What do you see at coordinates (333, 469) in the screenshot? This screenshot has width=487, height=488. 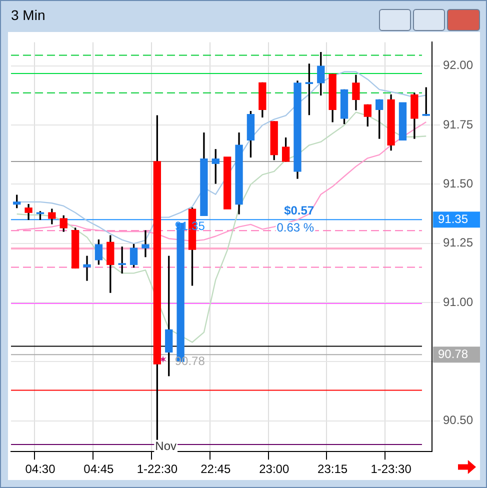 I see `x-tick-label: 23:15` at bounding box center [333, 469].